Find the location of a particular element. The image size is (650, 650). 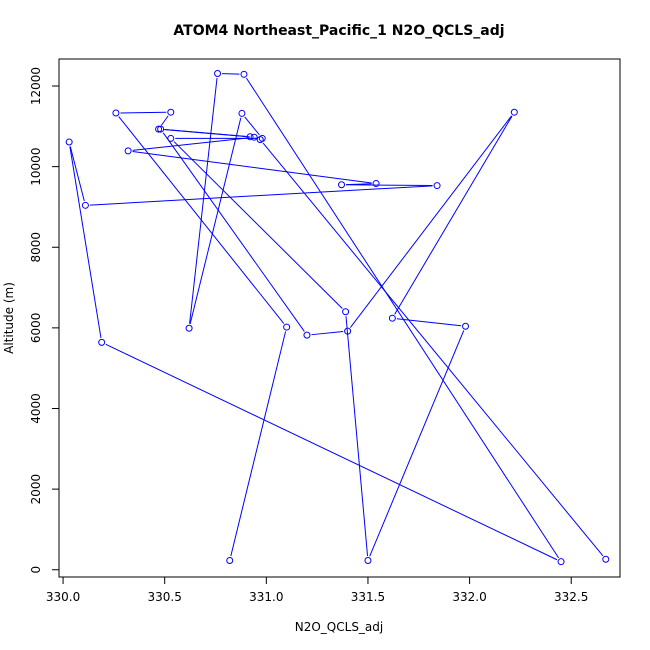

x-tick-label: 332.5 is located at coordinates (571, 597).